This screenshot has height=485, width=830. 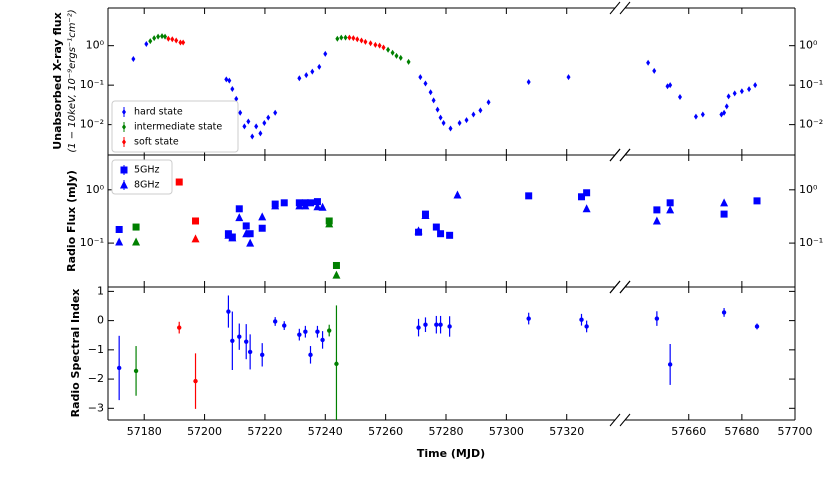 I want to click on legend-label: hard state, so click(x=158, y=112).